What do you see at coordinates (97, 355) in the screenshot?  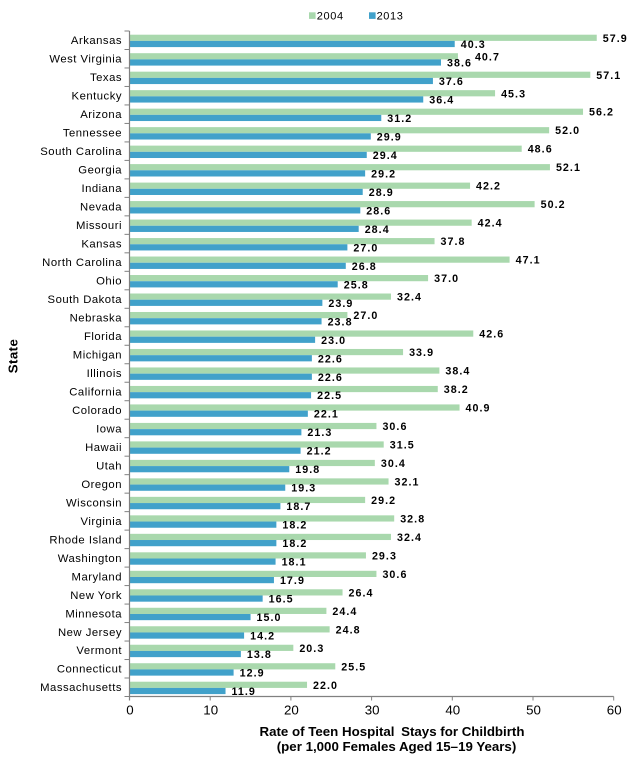 I see `svg-text: Michigan` at bounding box center [97, 355].